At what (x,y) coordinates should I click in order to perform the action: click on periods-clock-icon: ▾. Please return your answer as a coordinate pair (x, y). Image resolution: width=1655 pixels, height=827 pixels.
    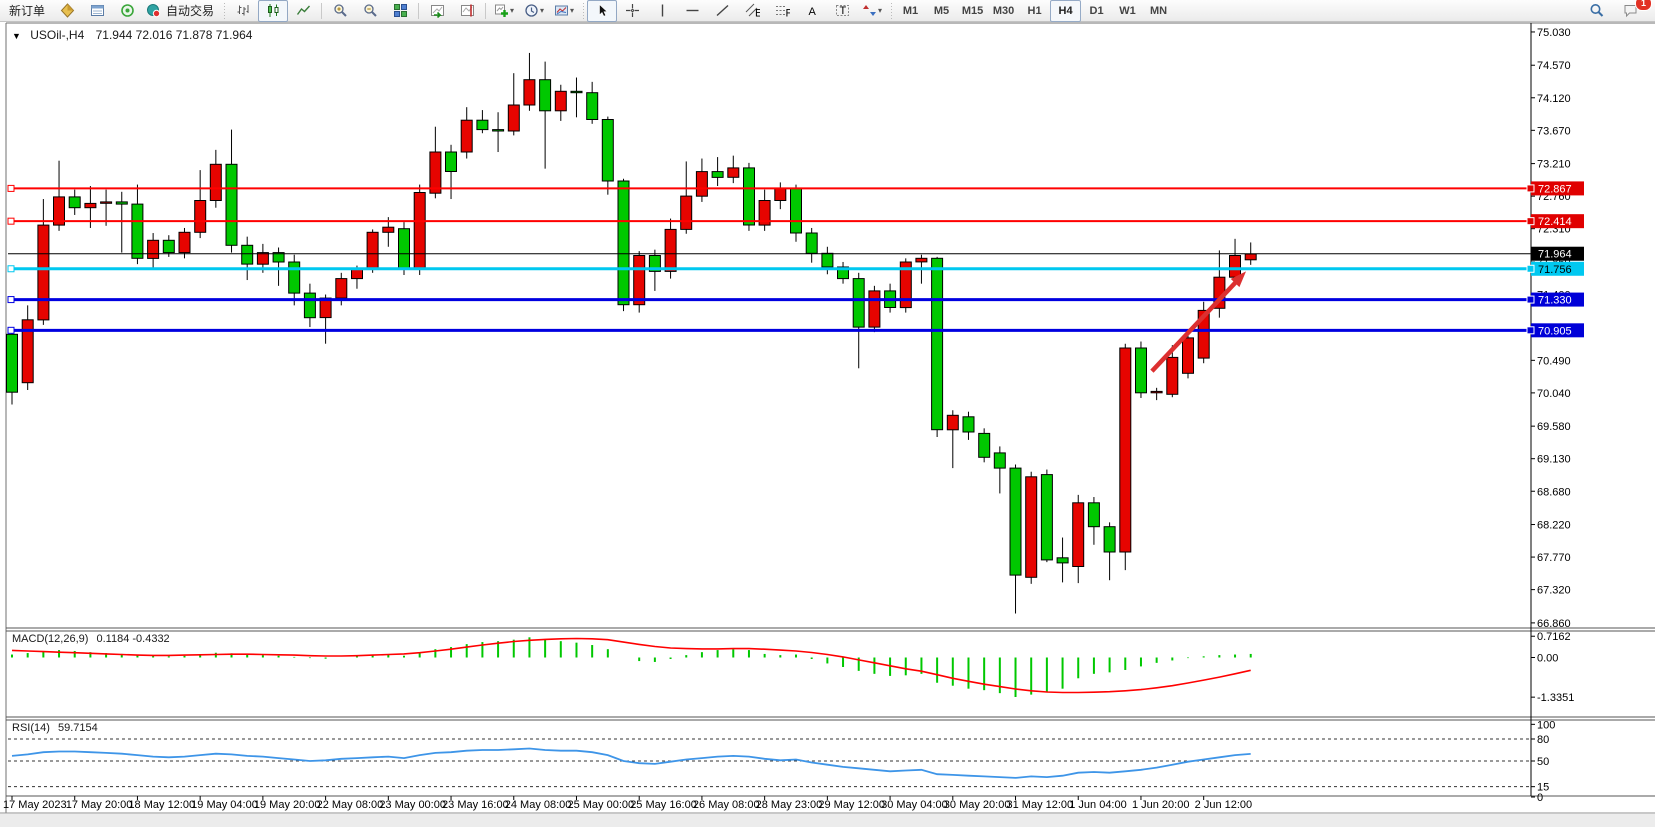
    Looking at the image, I should click on (534, 11).